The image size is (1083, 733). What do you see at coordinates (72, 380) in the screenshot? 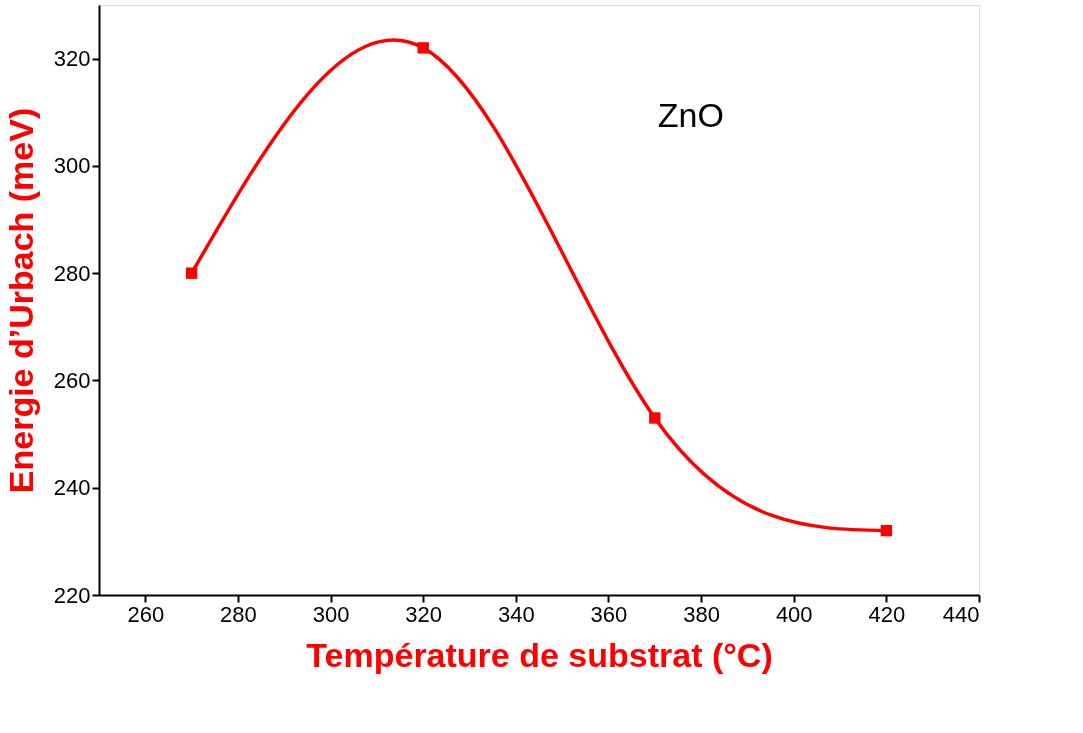
I see `y-tick-label: 260` at bounding box center [72, 380].